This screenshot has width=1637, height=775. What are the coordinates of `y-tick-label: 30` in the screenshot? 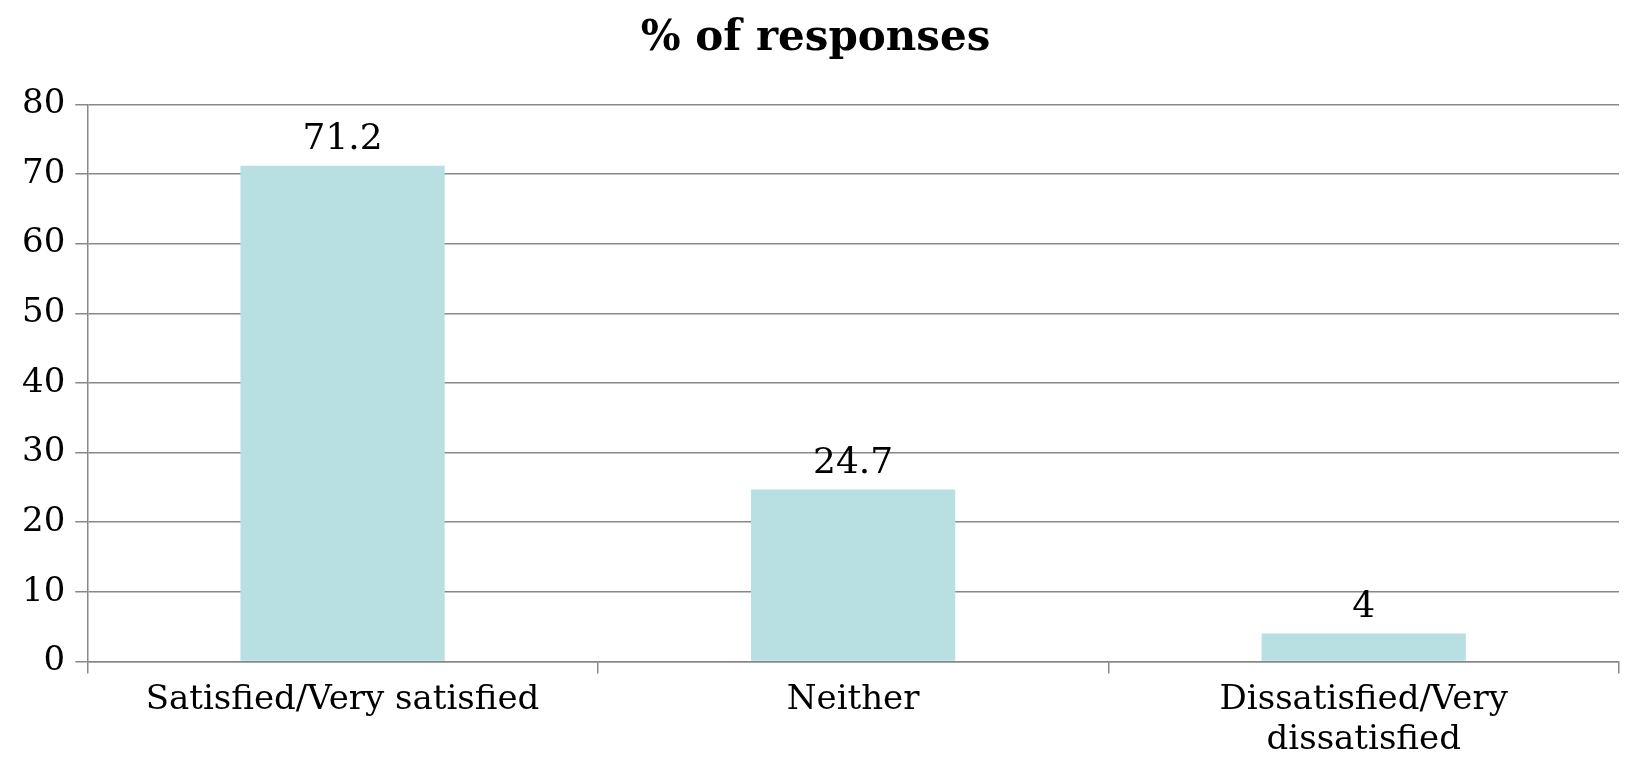 It's located at (44, 449).